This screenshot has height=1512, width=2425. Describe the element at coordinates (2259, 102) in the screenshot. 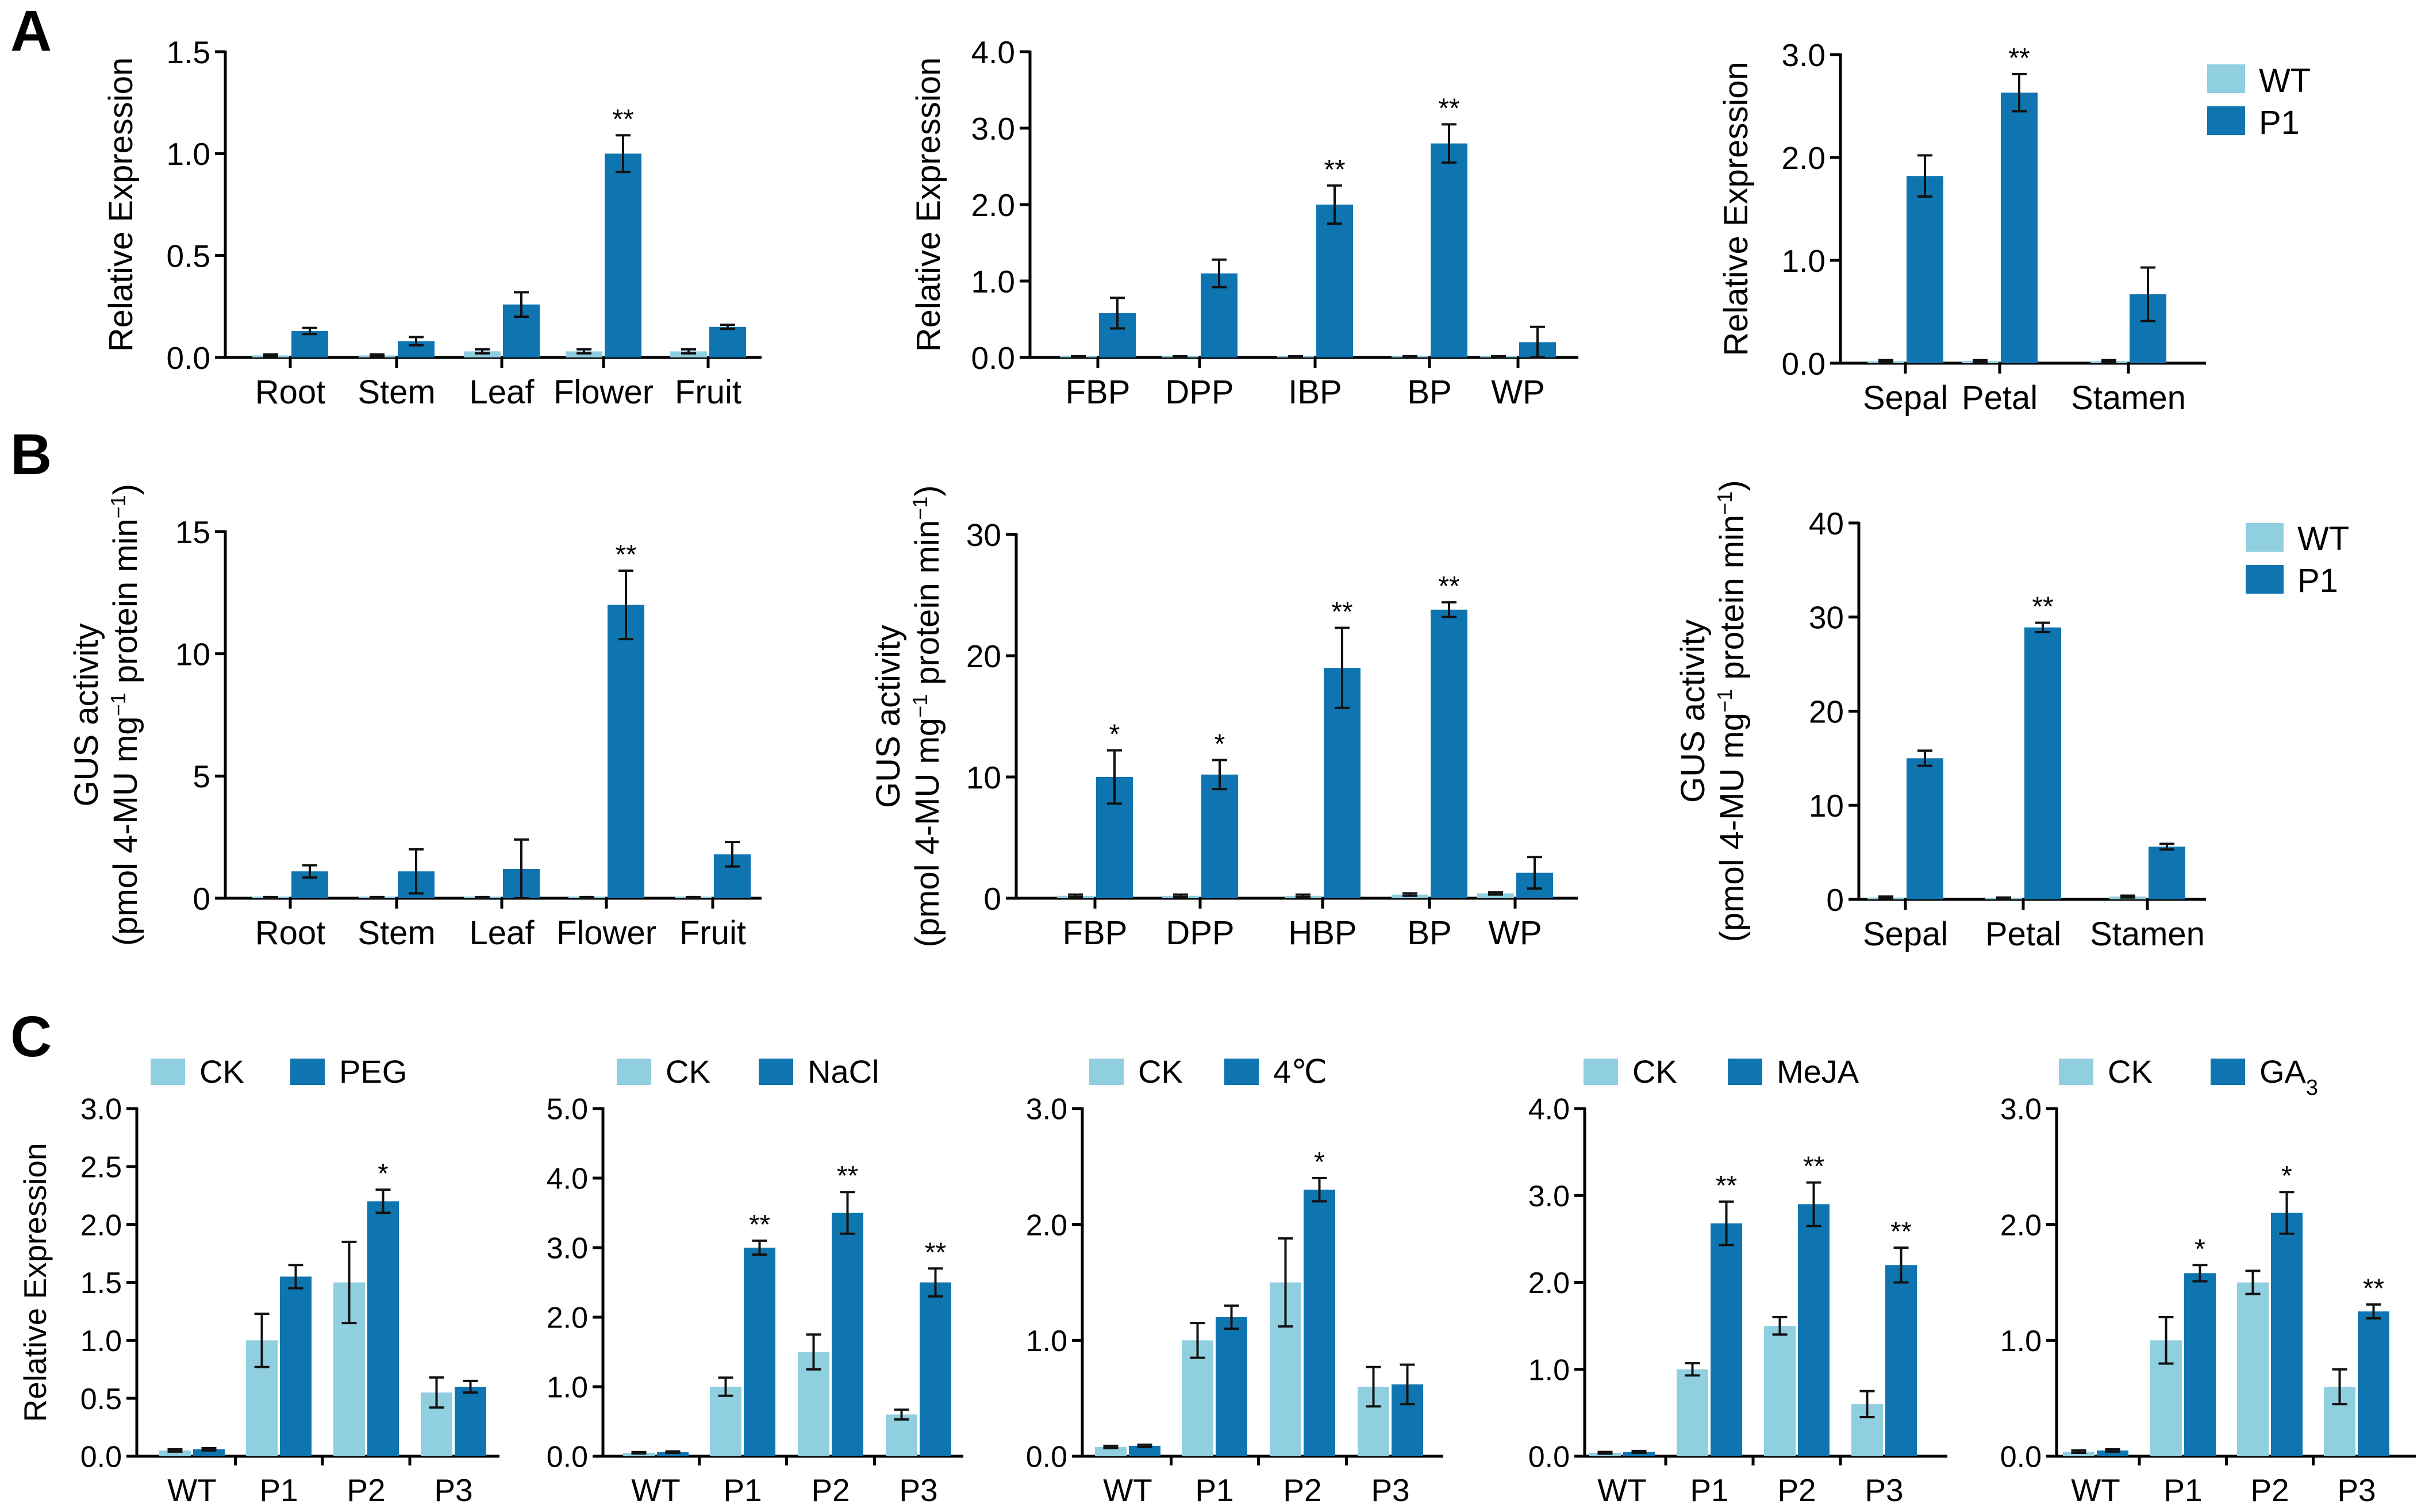

I see `legend-a: WT P1` at that location.